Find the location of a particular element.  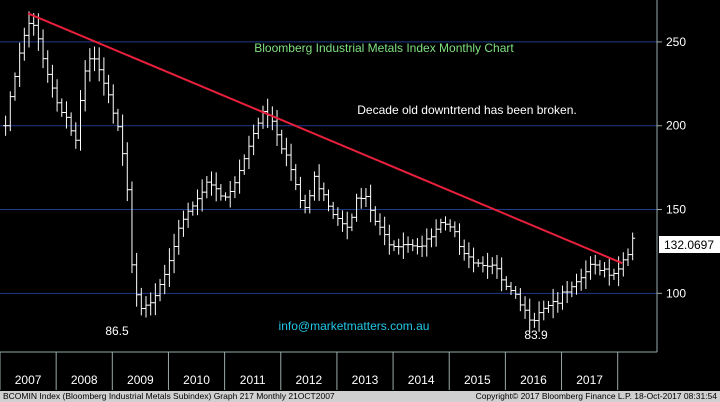

x-tick-label: 2010 is located at coordinates (196, 380).